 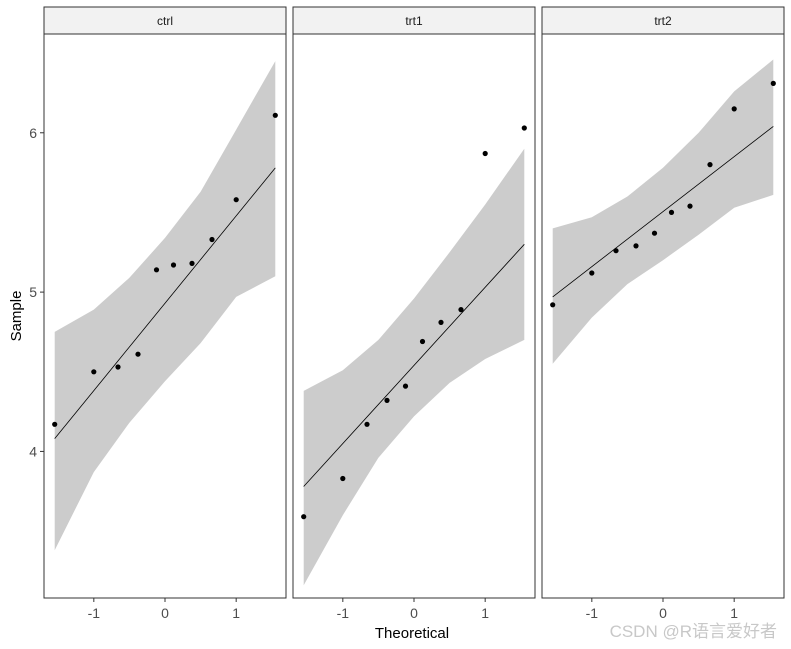 What do you see at coordinates (33, 133) in the screenshot?
I see `y-tick-label: 6` at bounding box center [33, 133].